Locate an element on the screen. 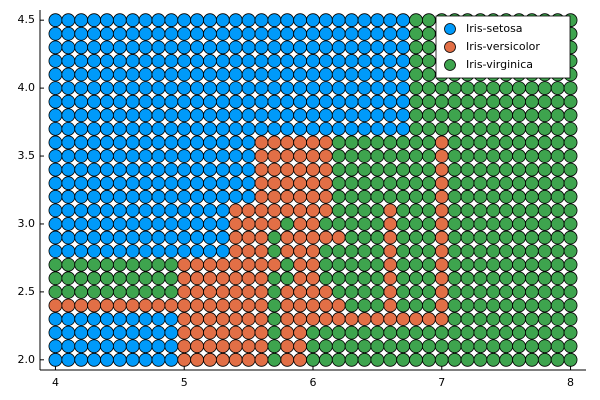 The width and height of the screenshot is (600, 400). legend-label: Iris-virginica is located at coordinates (499, 64).